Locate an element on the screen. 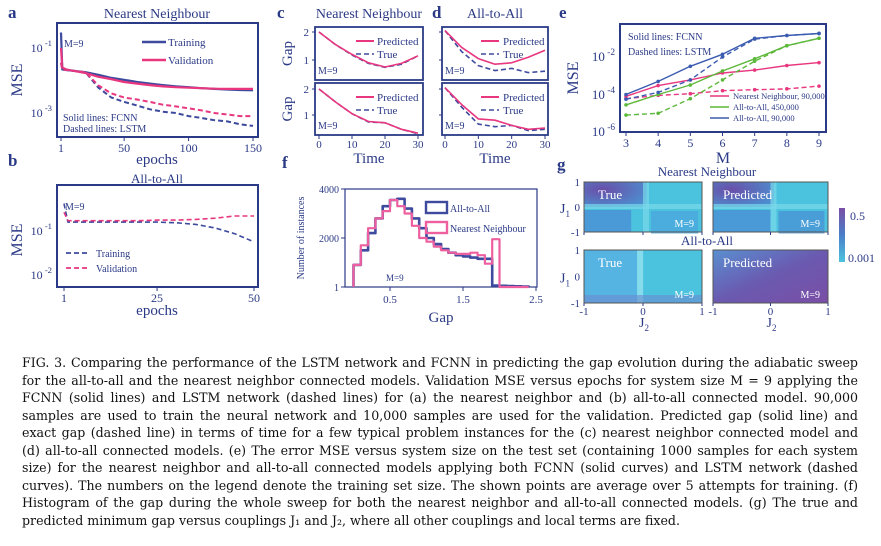  panel-f-frame is located at coordinates (441, 238).